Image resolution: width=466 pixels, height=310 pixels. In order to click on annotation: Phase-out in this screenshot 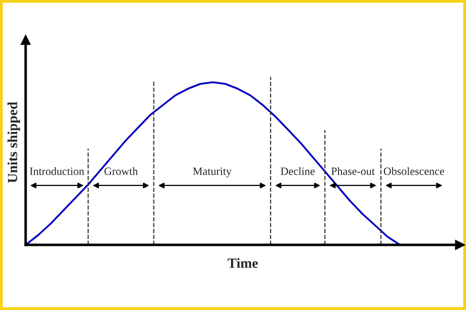, I will do `click(353, 171)`.